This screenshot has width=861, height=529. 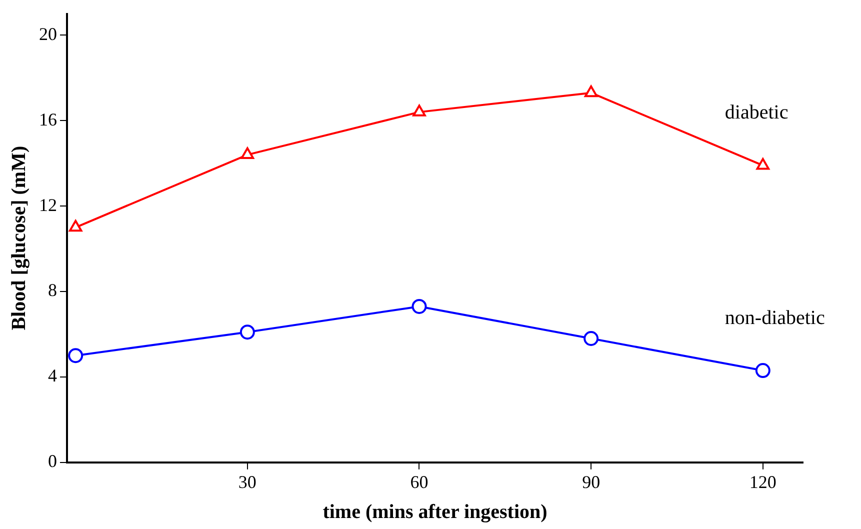 What do you see at coordinates (435, 512) in the screenshot?
I see `x-axis-title: time (mins after ingestion)` at bounding box center [435, 512].